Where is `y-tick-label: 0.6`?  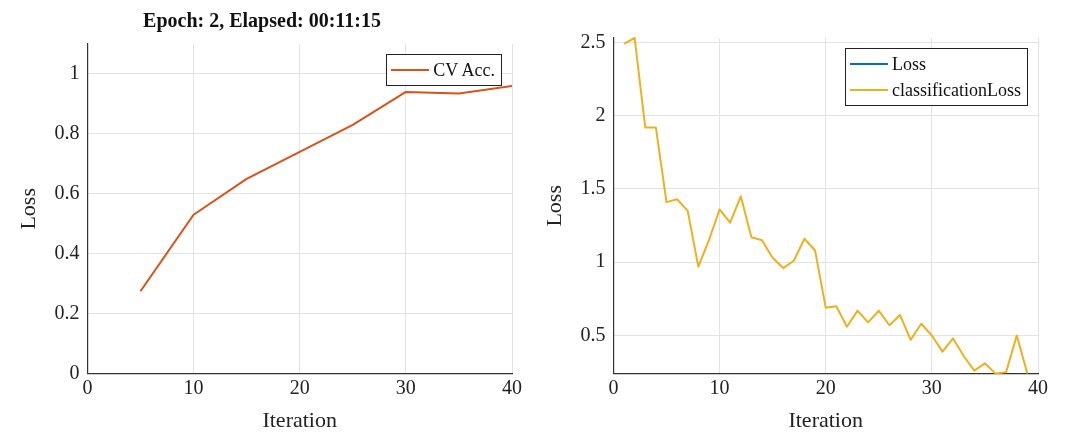 y-tick-label: 0.6 is located at coordinates (67, 192).